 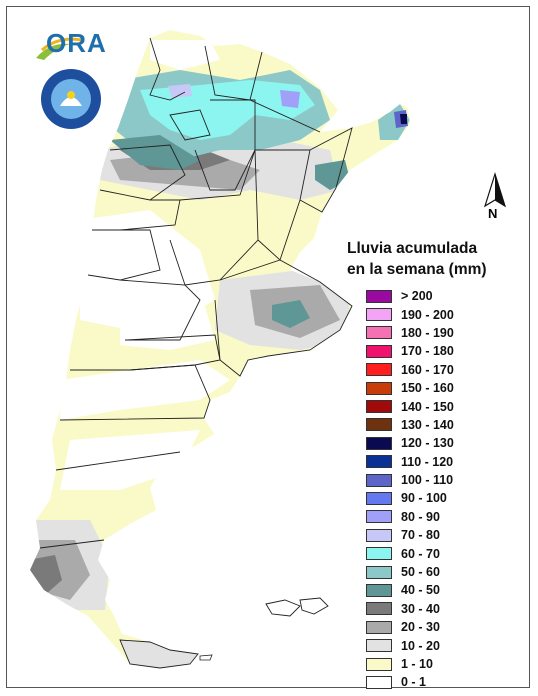 I want to click on rain-zone-40-50-north-ring, so click(x=155, y=152).